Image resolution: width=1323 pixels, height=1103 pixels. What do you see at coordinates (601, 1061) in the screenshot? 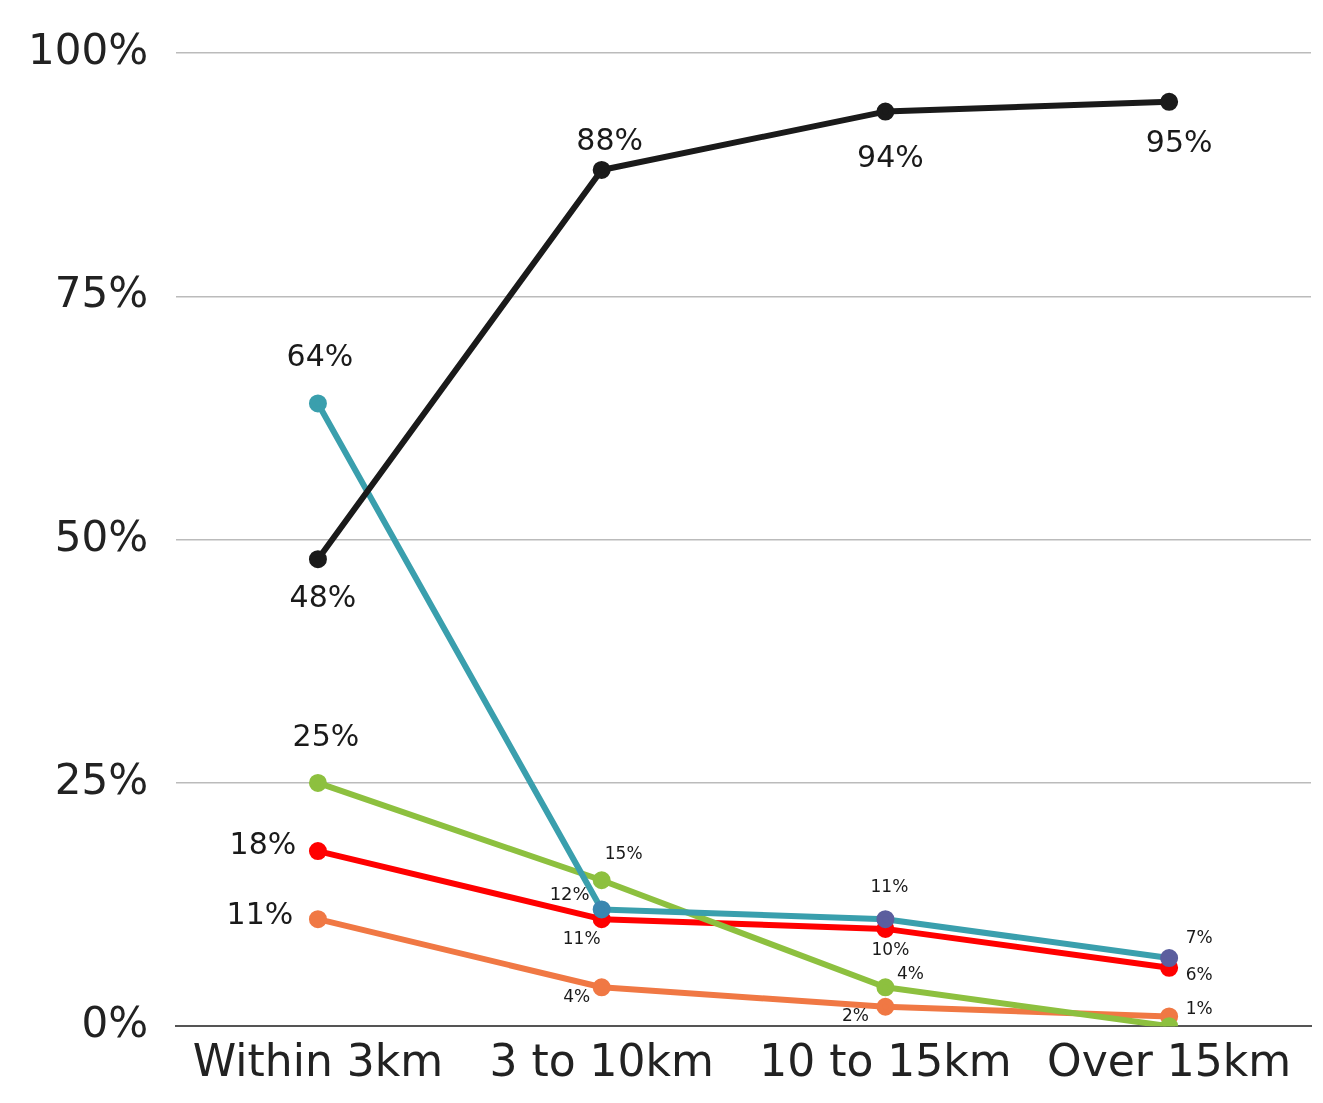
I see `x-tick-label: 3 to 10km` at bounding box center [601, 1061].